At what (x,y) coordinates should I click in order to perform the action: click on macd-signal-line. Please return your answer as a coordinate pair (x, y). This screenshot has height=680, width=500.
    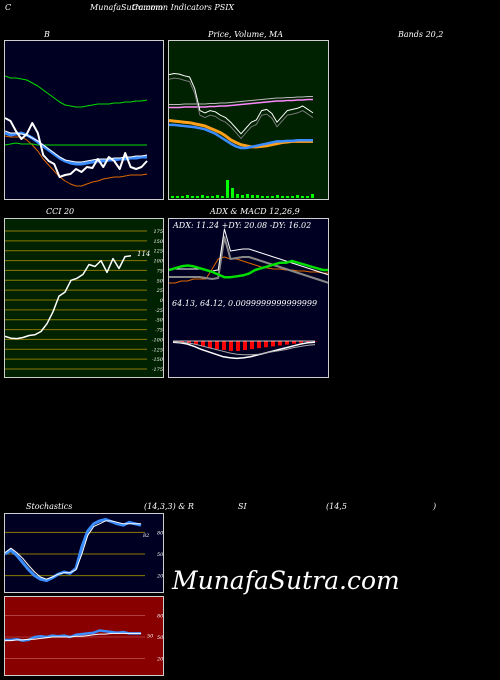
    Looking at the image, I should click on (244, 348).